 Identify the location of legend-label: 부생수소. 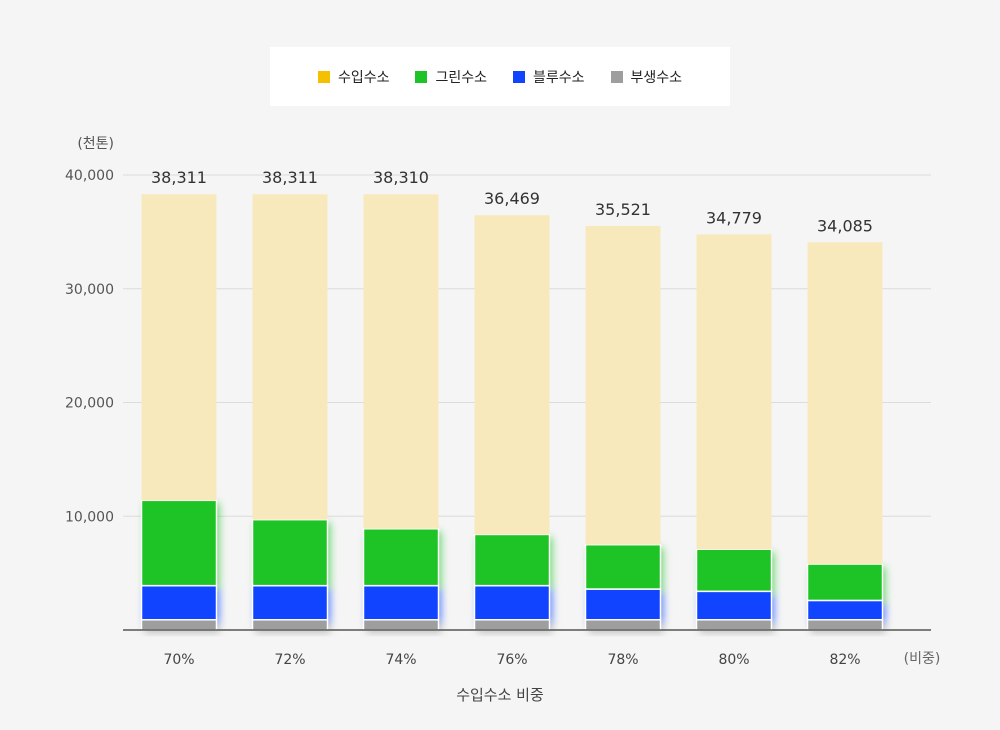
(656, 77).